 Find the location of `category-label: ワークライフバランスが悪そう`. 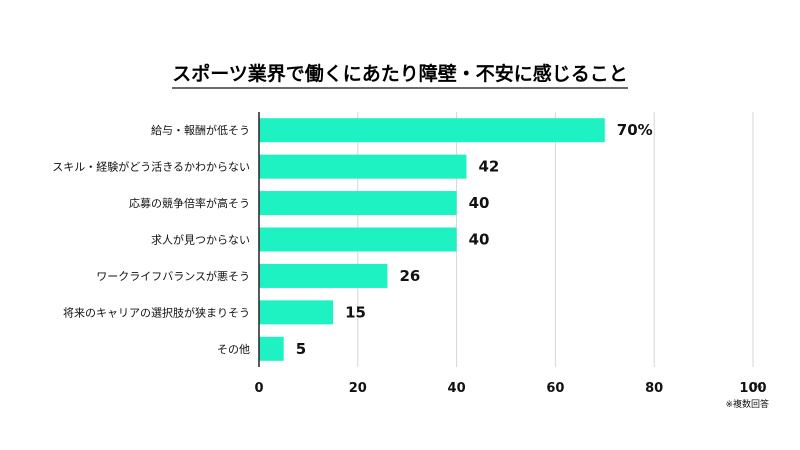

category-label: ワークライフバランスが悪そう is located at coordinates (173, 276).